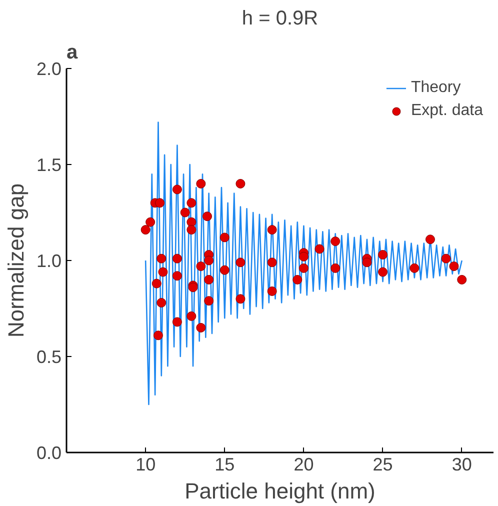 The image size is (498, 506). I want to click on text: a, so click(72, 53).